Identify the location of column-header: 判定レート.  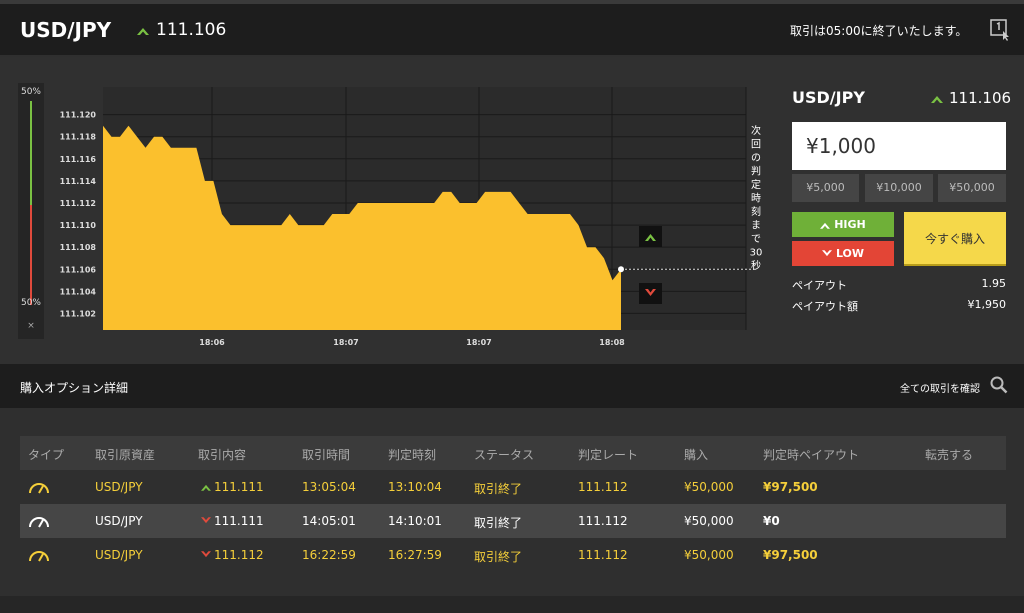
(608, 455).